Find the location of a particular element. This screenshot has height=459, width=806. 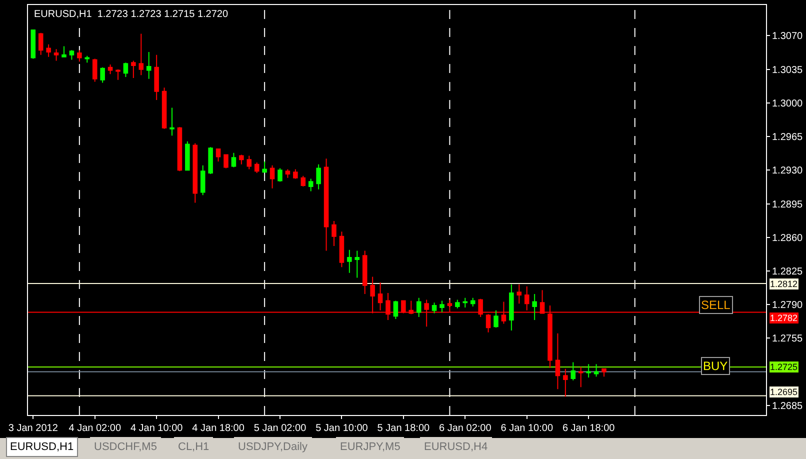

text: USDCHF,M5 is located at coordinates (125, 447).